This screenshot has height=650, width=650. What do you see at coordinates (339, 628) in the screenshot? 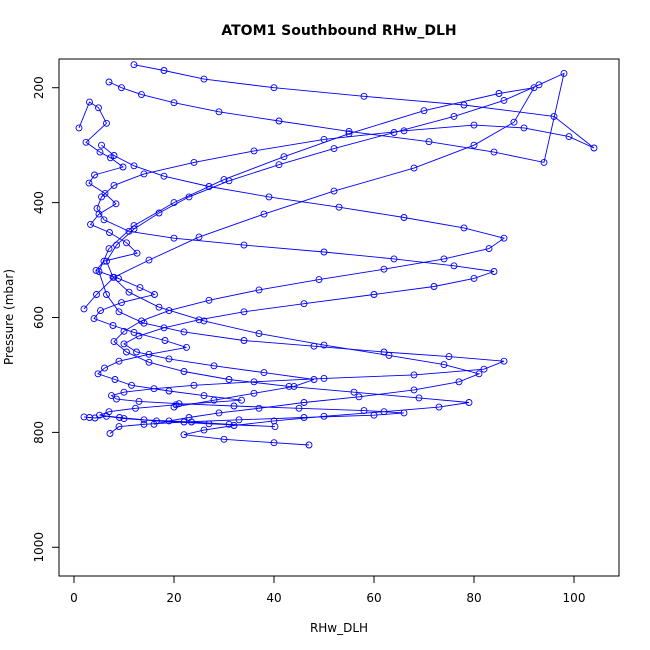
I see `x-axis-label: RHw_DLH` at bounding box center [339, 628].